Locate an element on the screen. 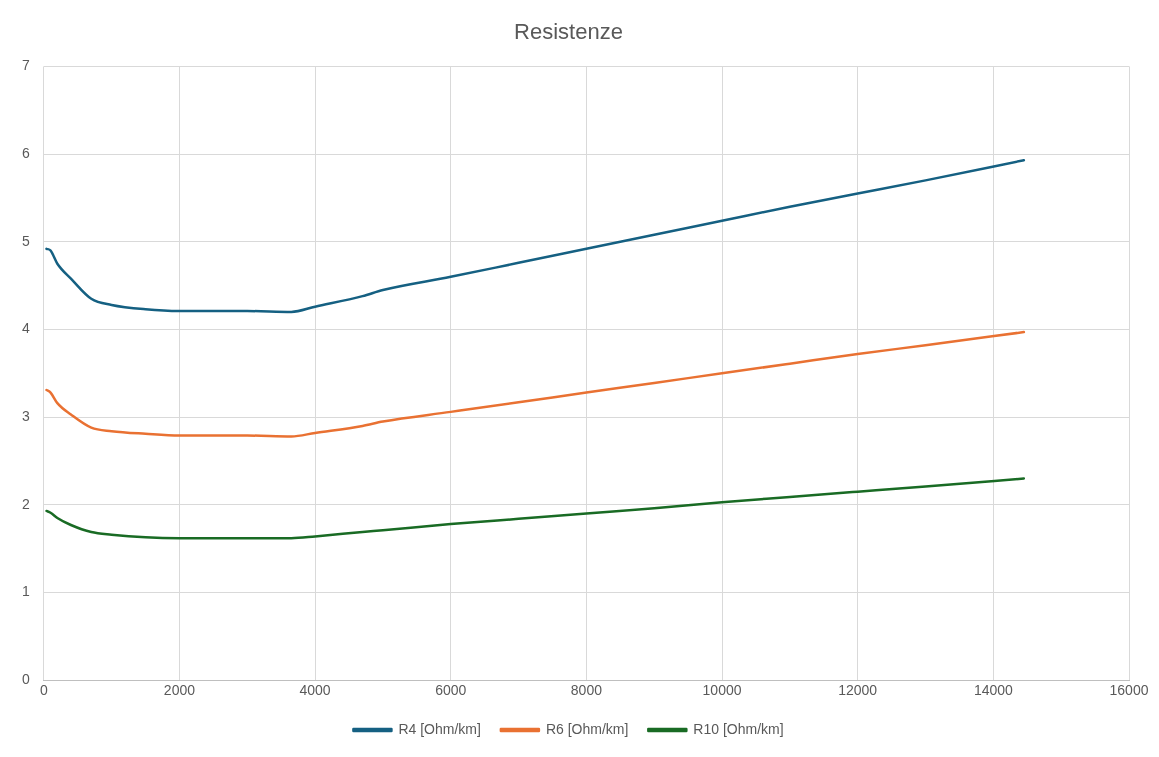  x-tick-label: 8000 is located at coordinates (586, 690).